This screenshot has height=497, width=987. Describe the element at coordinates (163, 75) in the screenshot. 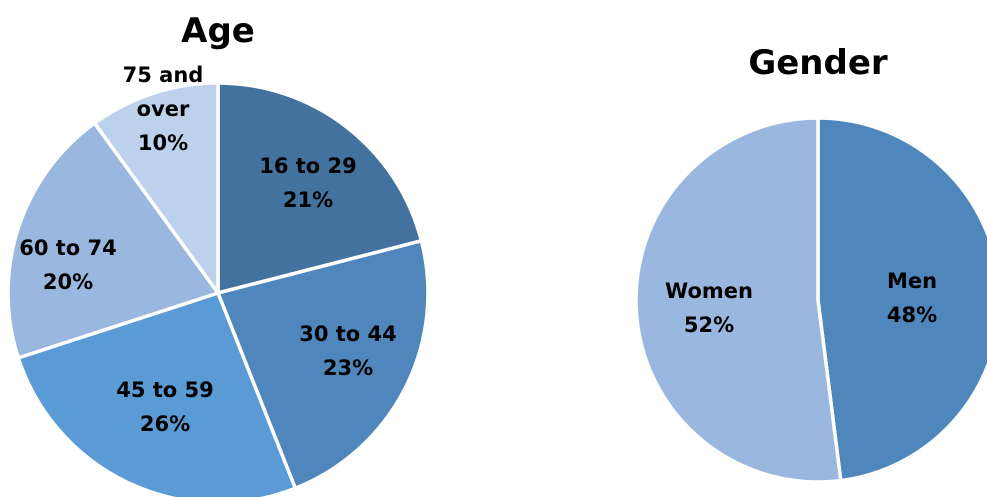

I see `age-slice-label-line: 75 and` at that location.